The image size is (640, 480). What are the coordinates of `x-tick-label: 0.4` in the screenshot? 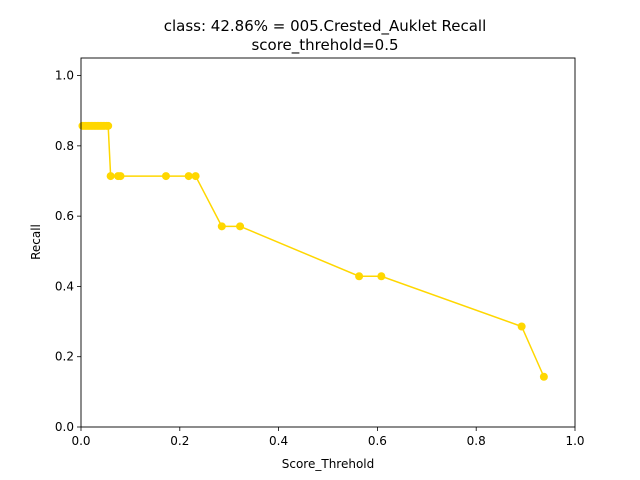 It's located at (278, 441).